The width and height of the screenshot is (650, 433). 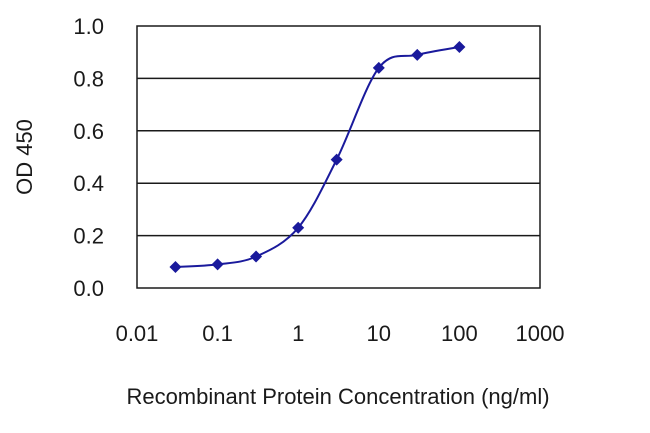 I want to click on y-tick-label: 0.6, so click(x=88, y=131).